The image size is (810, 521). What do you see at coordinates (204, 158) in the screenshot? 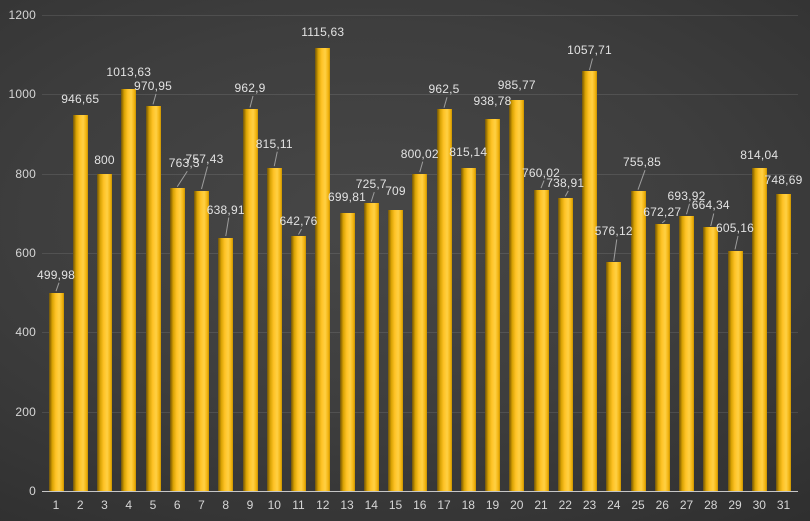
I see `bar-value-label: 757,43` at bounding box center [204, 158].